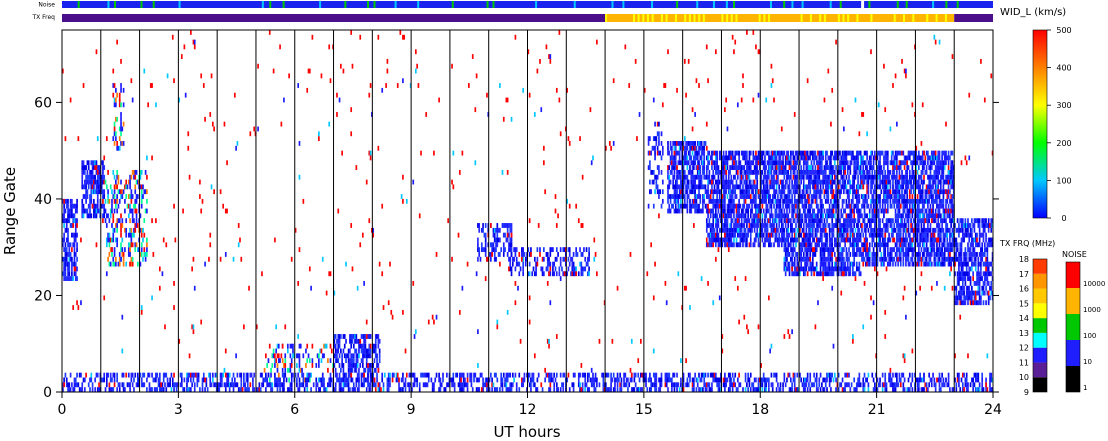 This screenshot has width=1108, height=441. I want to click on txfreq-fleck, so click(722, 18).